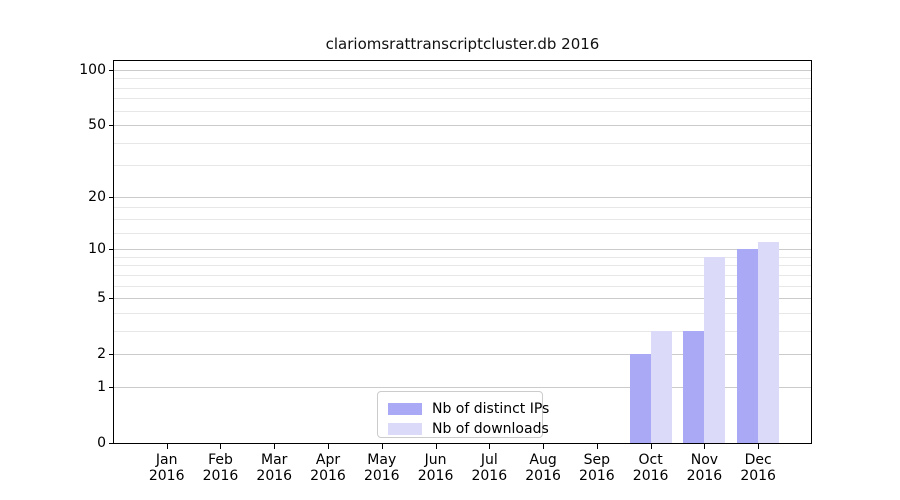  Describe the element at coordinates (220, 460) in the screenshot. I see `x-tick-label-line: Feb` at that location.